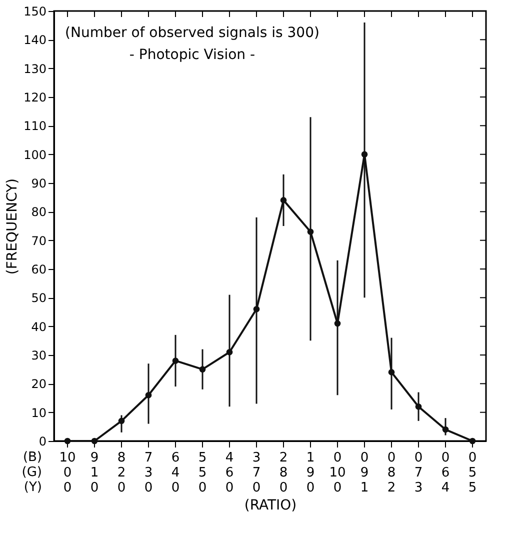 This screenshot has height=542, width=518. I want to click on x-tick-label: 6 4 0, so click(175, 473).